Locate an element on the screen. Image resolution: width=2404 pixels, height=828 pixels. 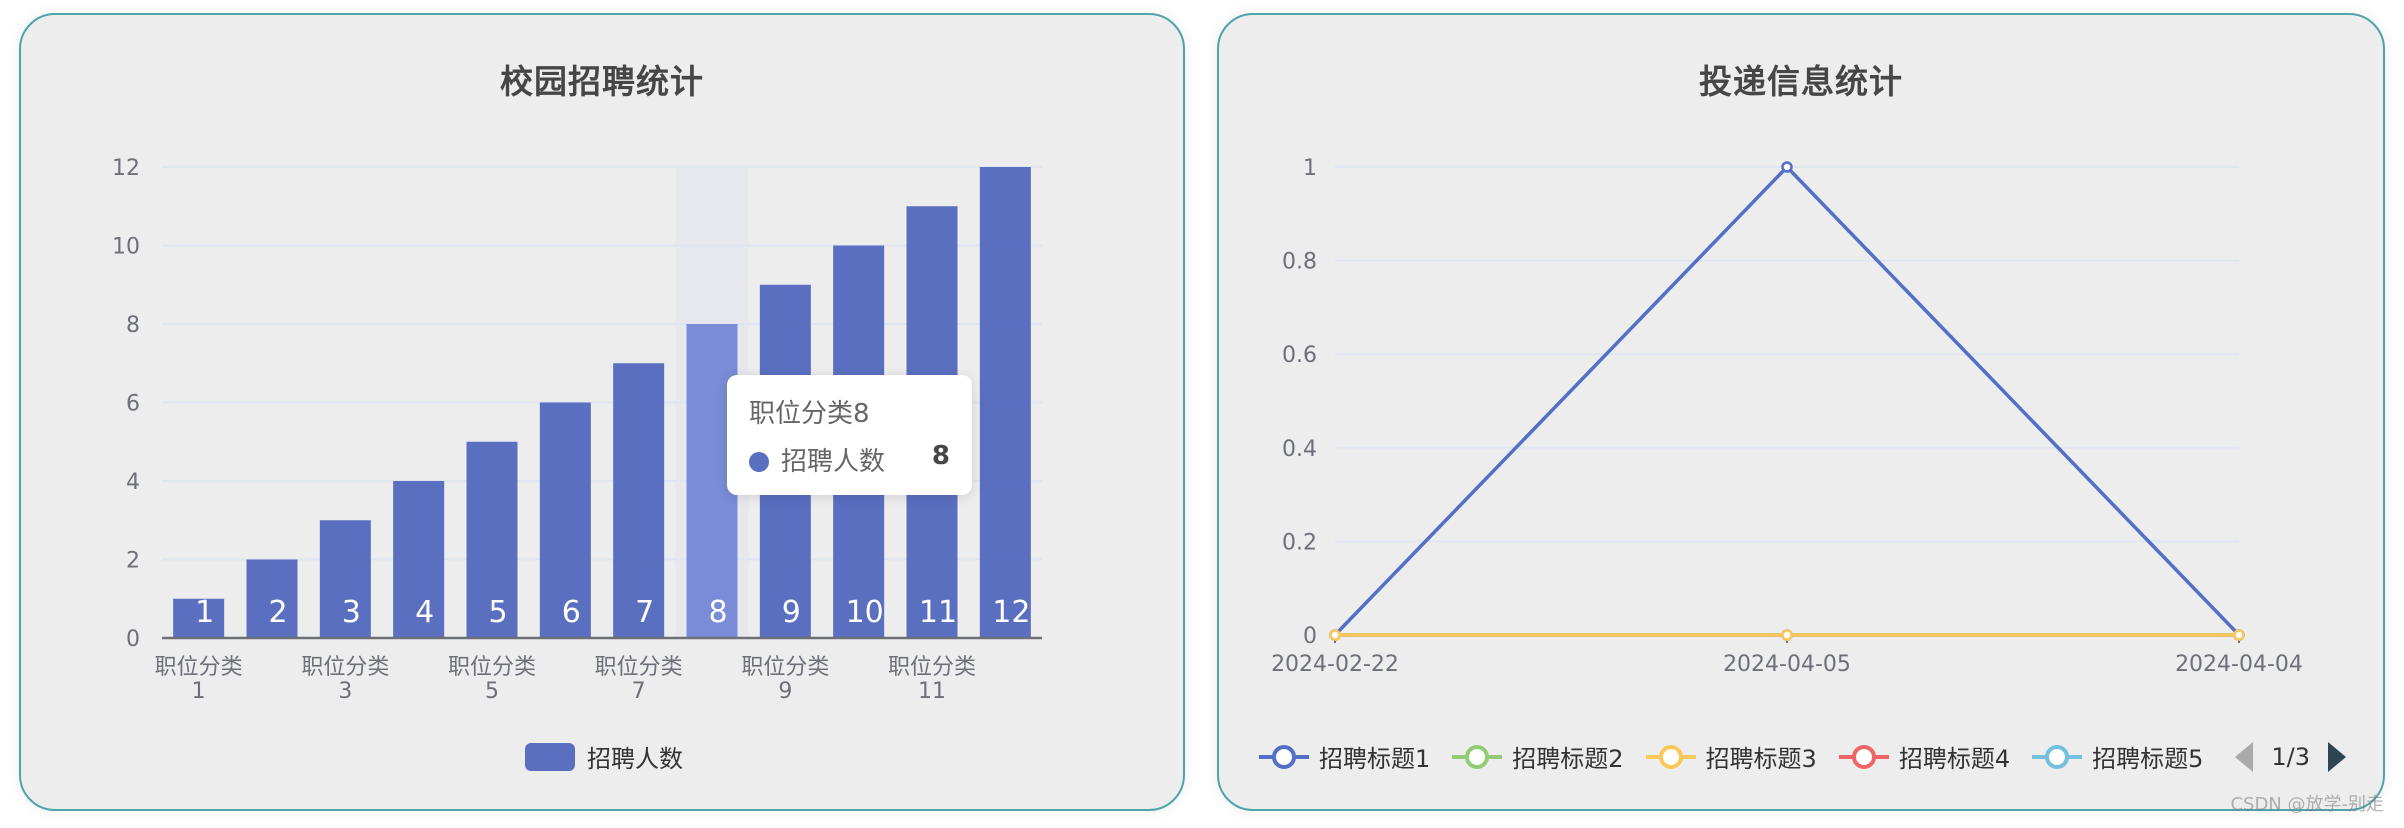
legend-item-series-4: 招聘标题4 is located at coordinates (1924, 756).